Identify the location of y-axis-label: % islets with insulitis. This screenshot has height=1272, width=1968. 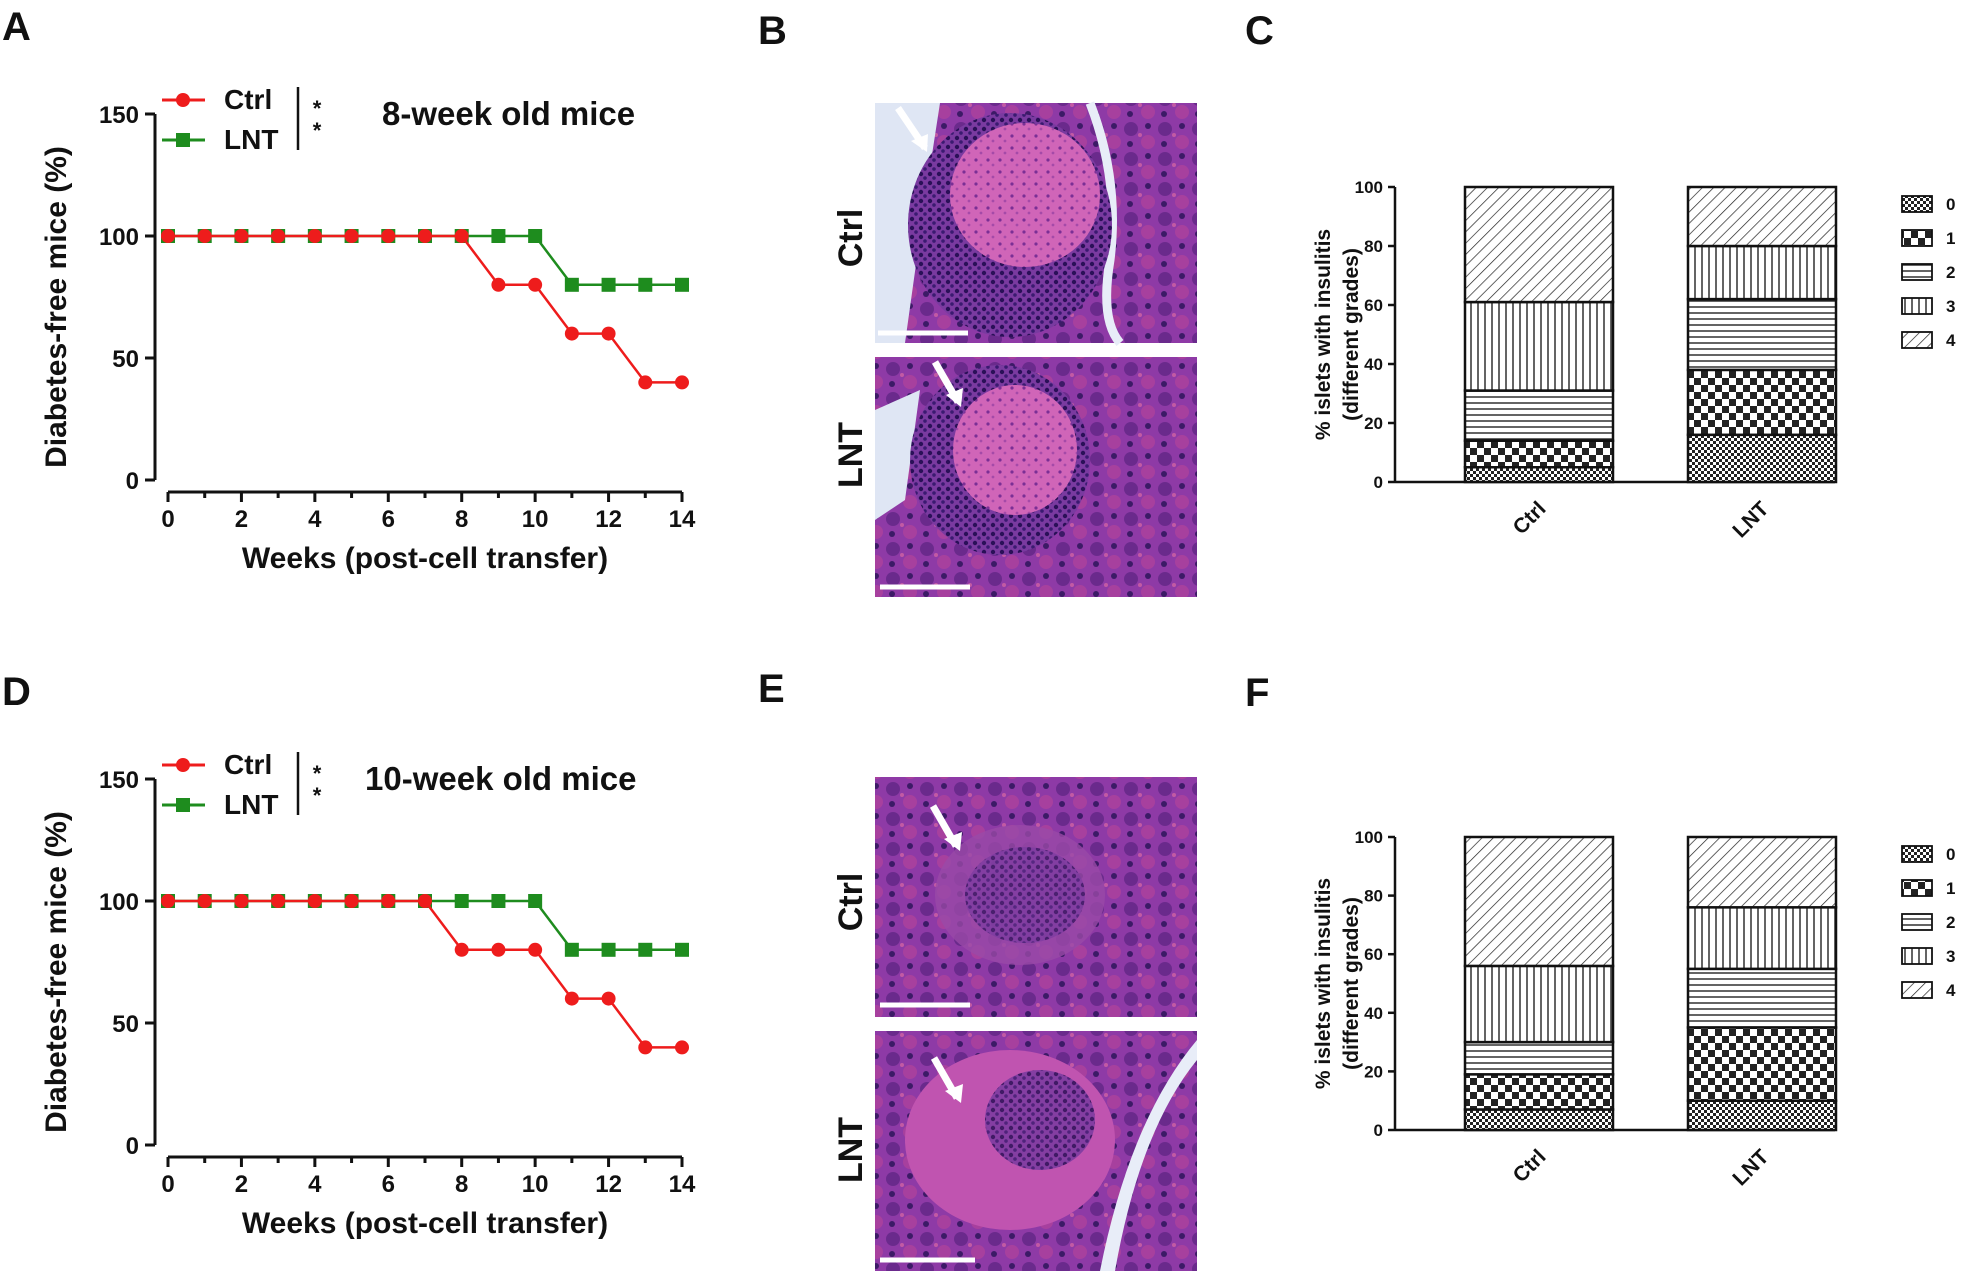
(1323, 334).